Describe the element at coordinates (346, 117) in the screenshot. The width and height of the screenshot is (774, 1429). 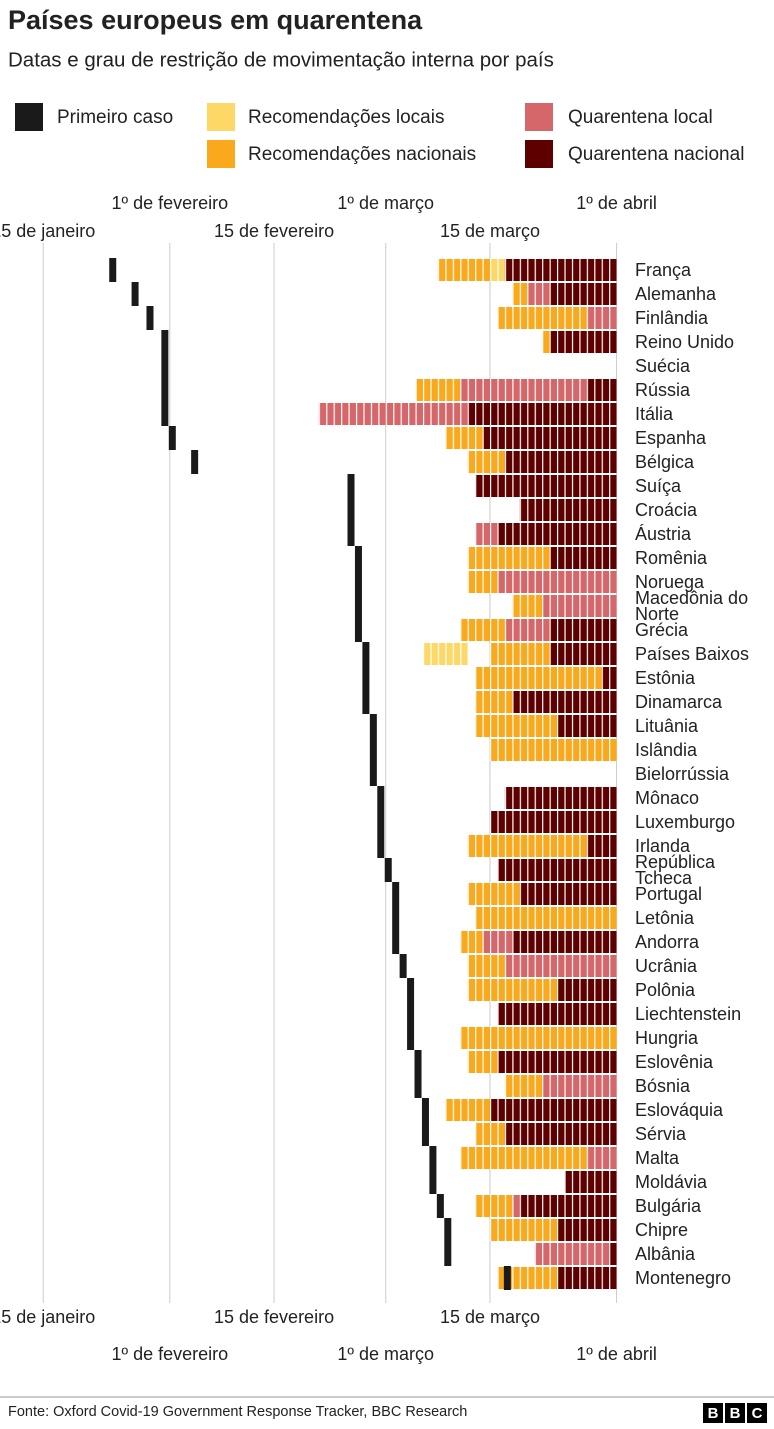
I see `legend-label: Recomendações locais` at that location.